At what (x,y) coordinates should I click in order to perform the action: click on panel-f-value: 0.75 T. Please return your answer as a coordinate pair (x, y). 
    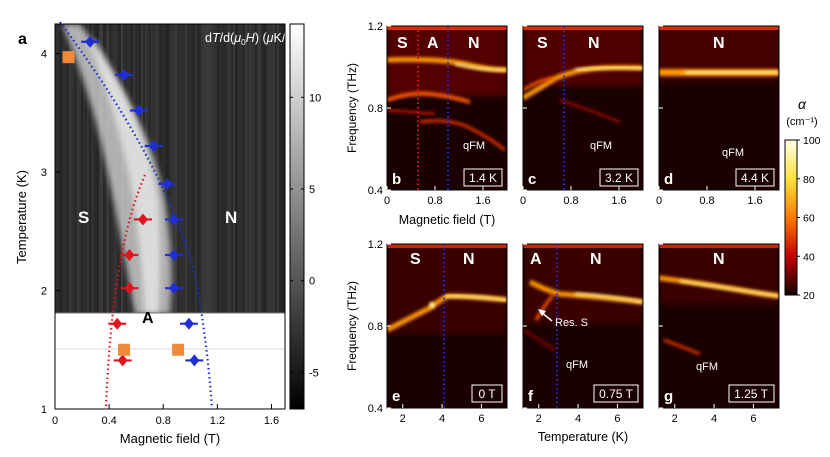
    Looking at the image, I should click on (616, 394).